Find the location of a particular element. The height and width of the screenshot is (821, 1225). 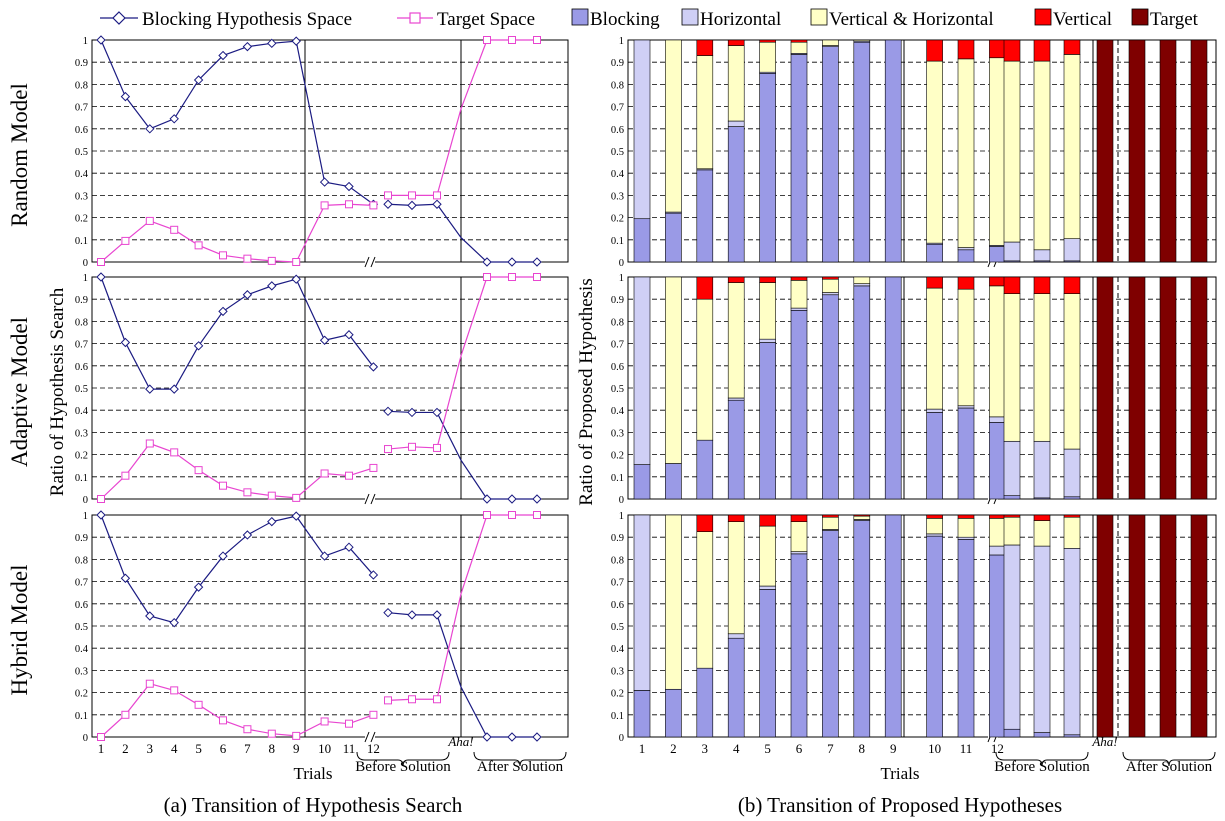

right-aha-label: Aha! is located at coordinates (1104, 741).